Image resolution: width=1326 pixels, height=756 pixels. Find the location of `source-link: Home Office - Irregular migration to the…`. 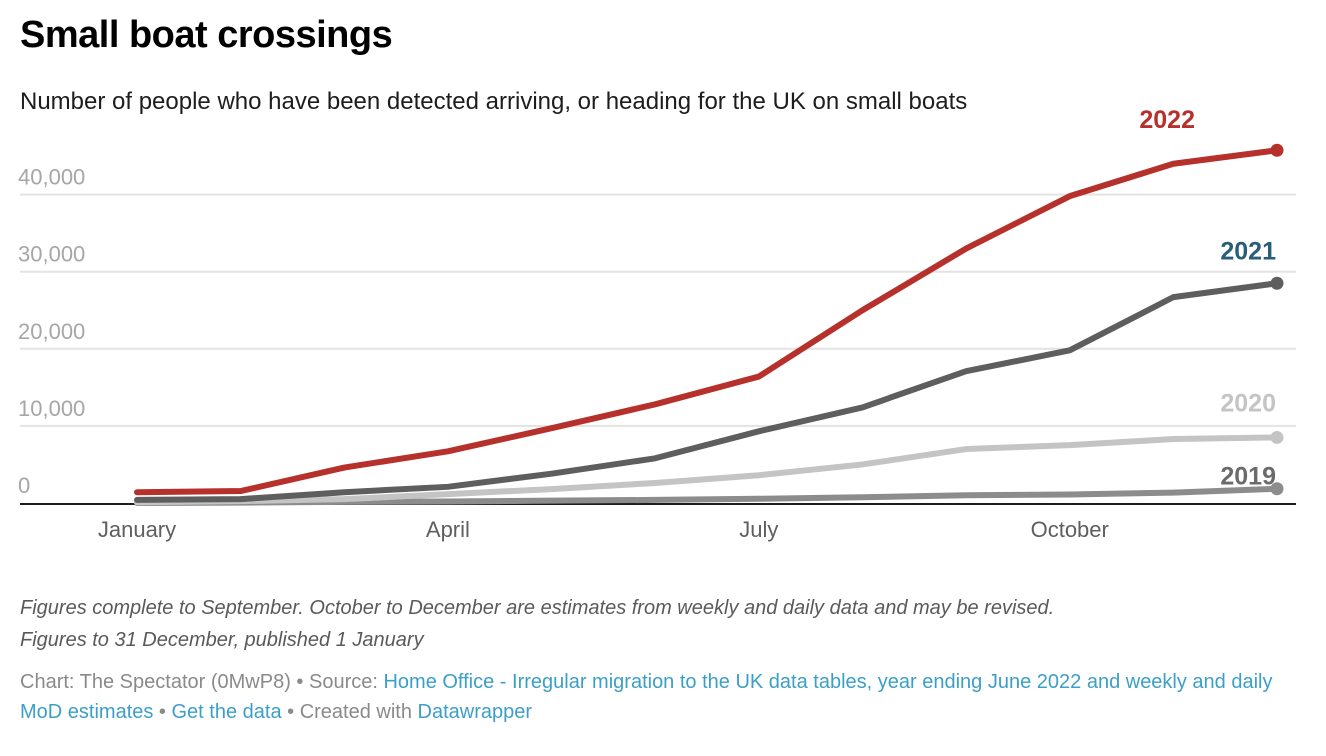

source-link: Home Office - Irregular migration to the… is located at coordinates (646, 697).